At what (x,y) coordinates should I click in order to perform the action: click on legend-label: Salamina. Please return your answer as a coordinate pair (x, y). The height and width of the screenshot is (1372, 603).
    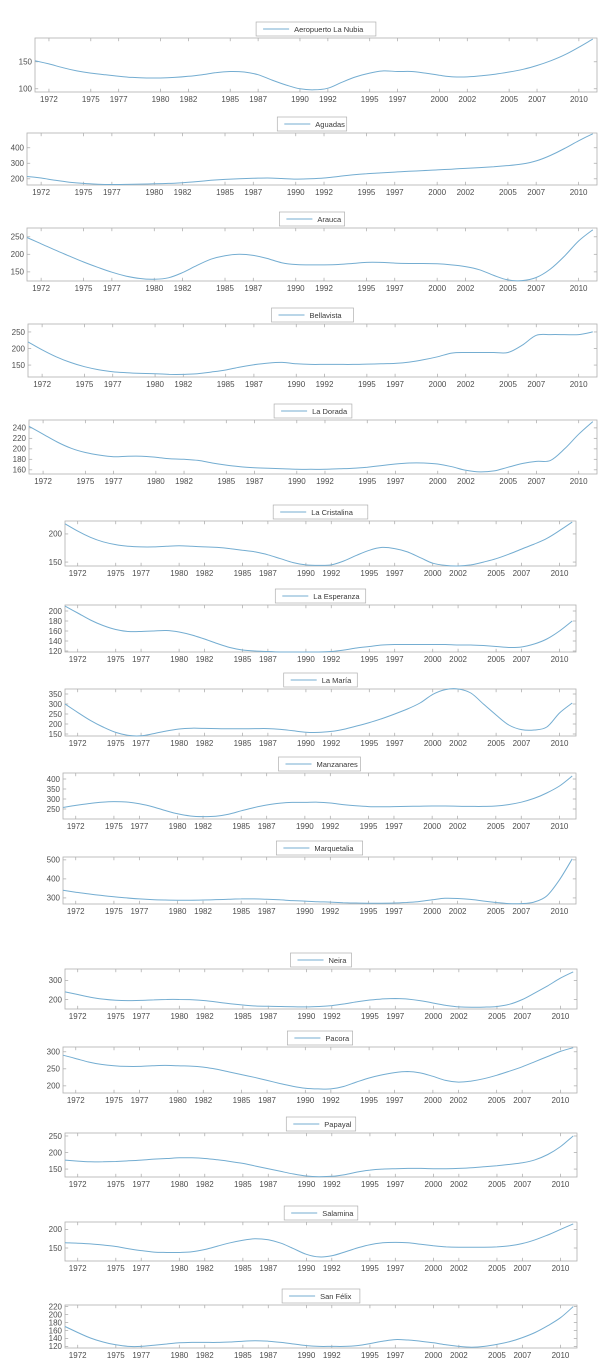
    Looking at the image, I should click on (338, 1213).